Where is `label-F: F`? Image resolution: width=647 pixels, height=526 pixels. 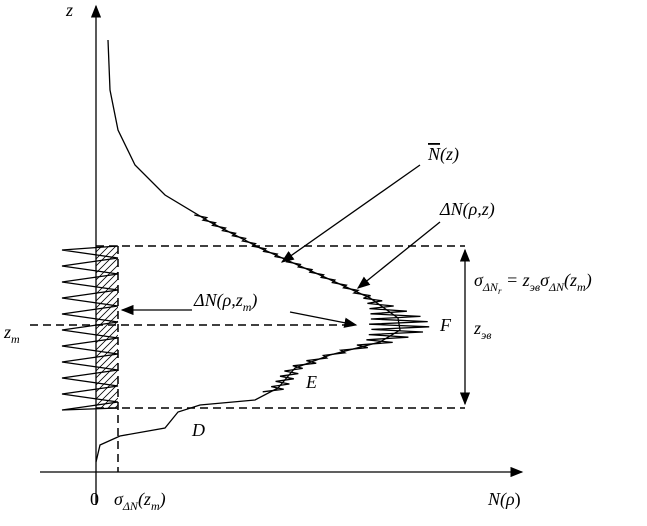 label-F: F is located at coordinates (445, 325).